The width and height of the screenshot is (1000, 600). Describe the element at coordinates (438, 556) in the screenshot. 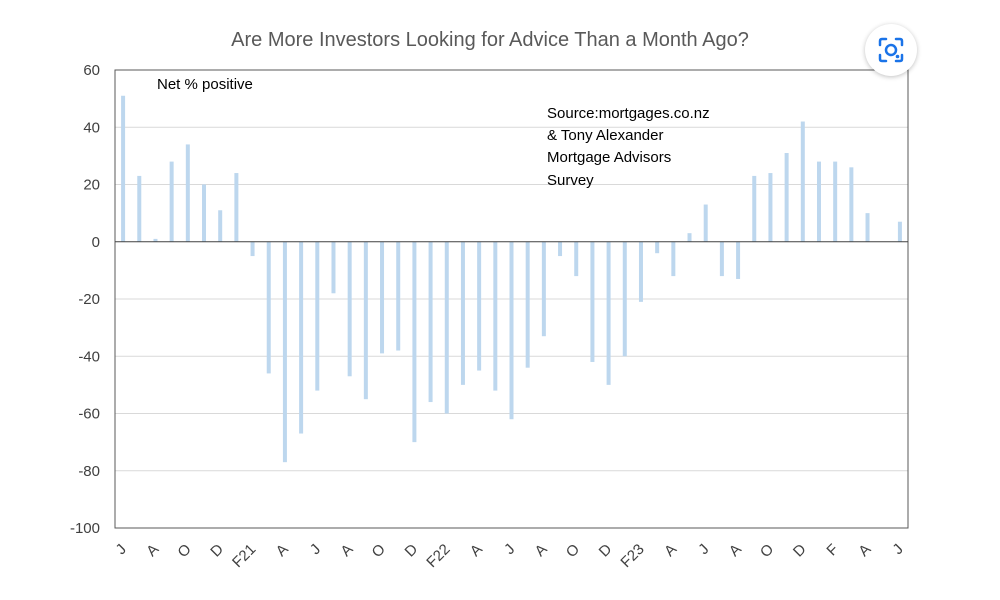

I see `x-tick-label: F22` at that location.